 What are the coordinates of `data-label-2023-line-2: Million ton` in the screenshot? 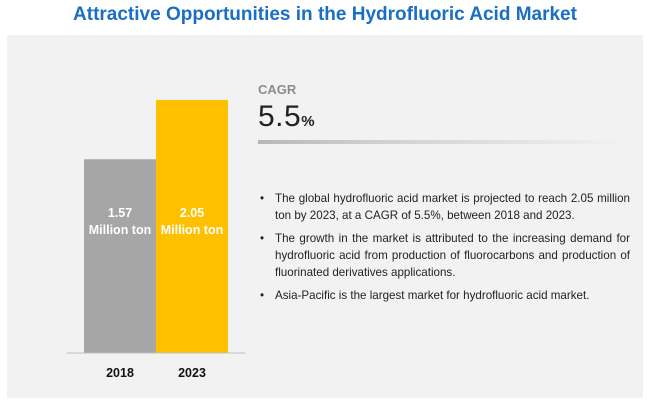 It's located at (192, 230).